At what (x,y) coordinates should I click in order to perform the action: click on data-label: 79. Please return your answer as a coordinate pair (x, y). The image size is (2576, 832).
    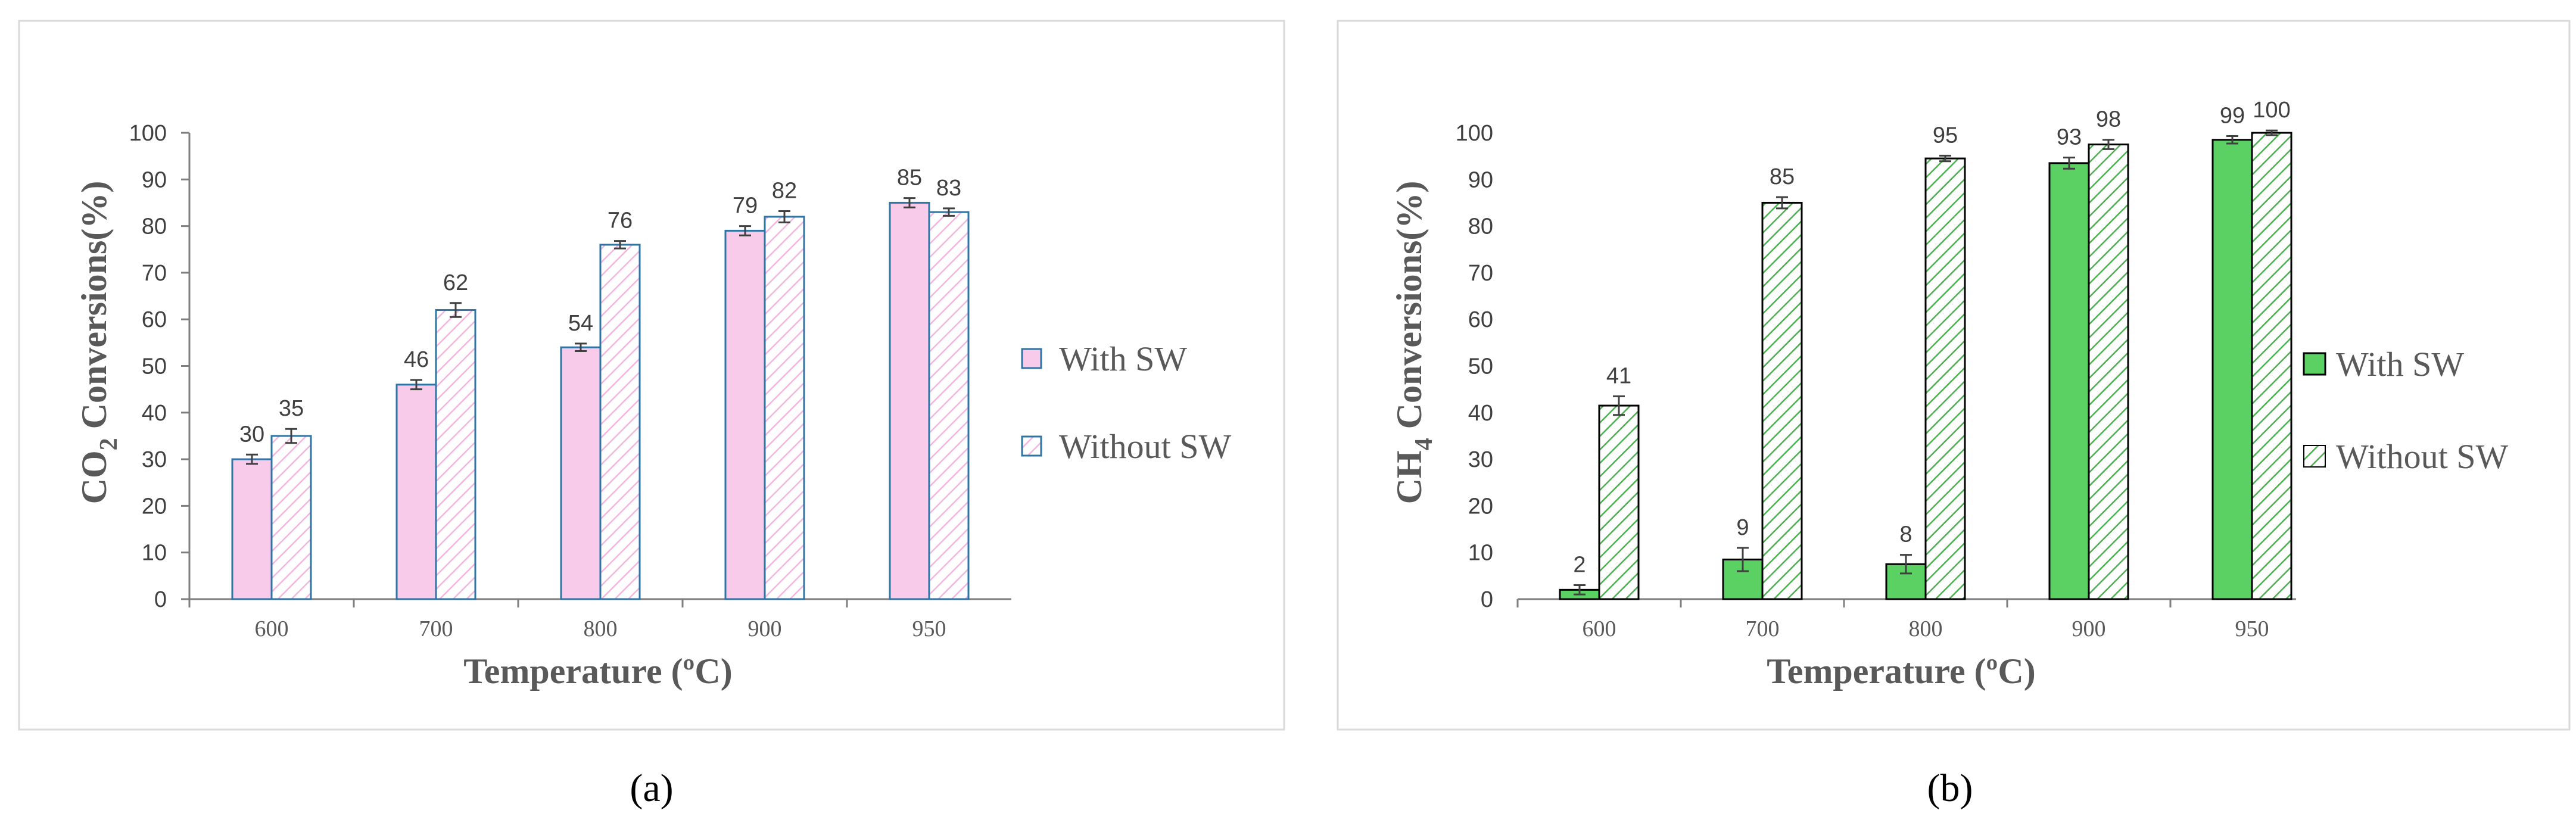
    Looking at the image, I should click on (745, 206).